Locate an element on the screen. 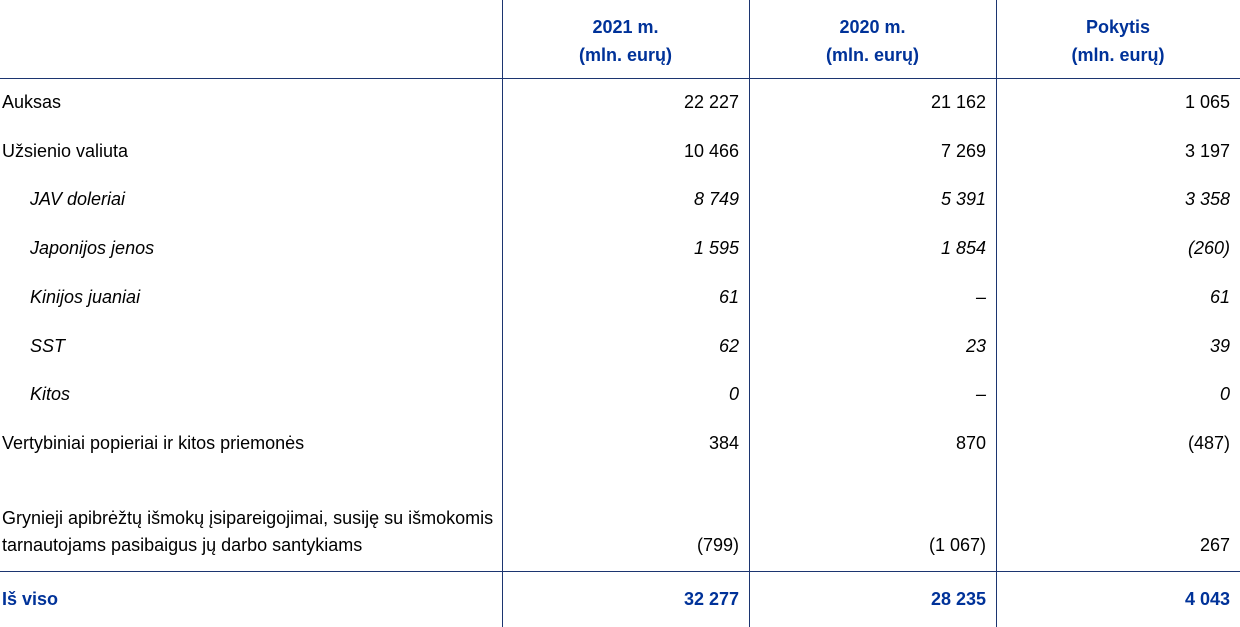 Image resolution: width=1240 pixels, height=627 pixels. row-value: 39 is located at coordinates (1219, 345).